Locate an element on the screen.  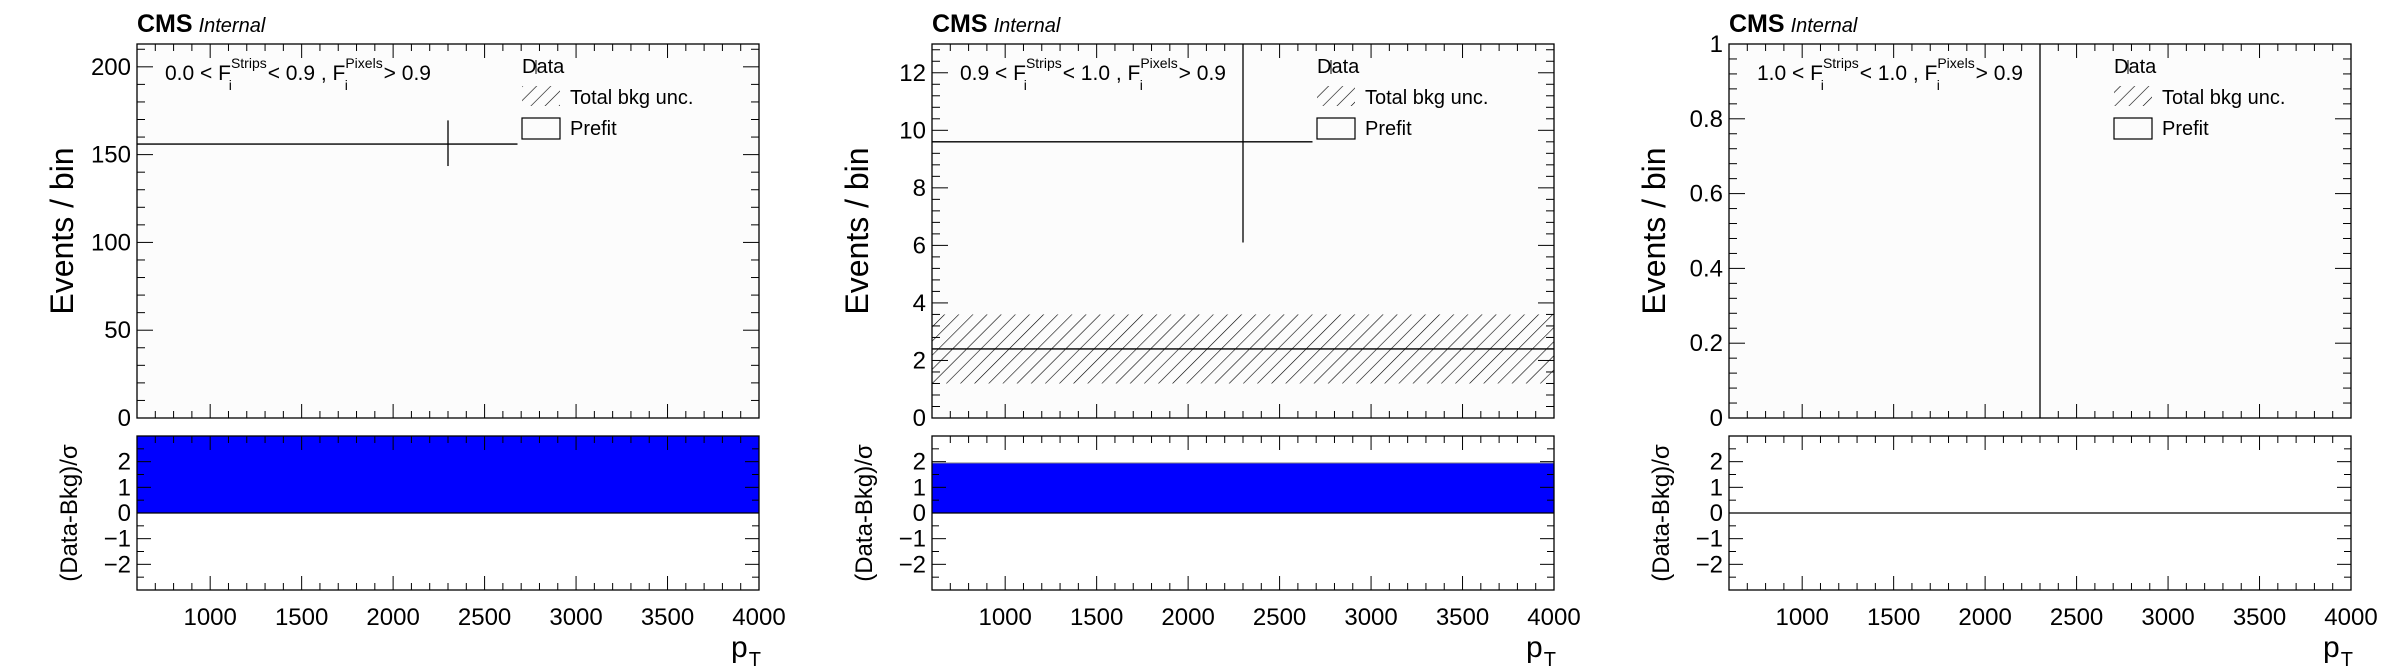
y-tick-label: 0.8 is located at coordinates (1706, 119).